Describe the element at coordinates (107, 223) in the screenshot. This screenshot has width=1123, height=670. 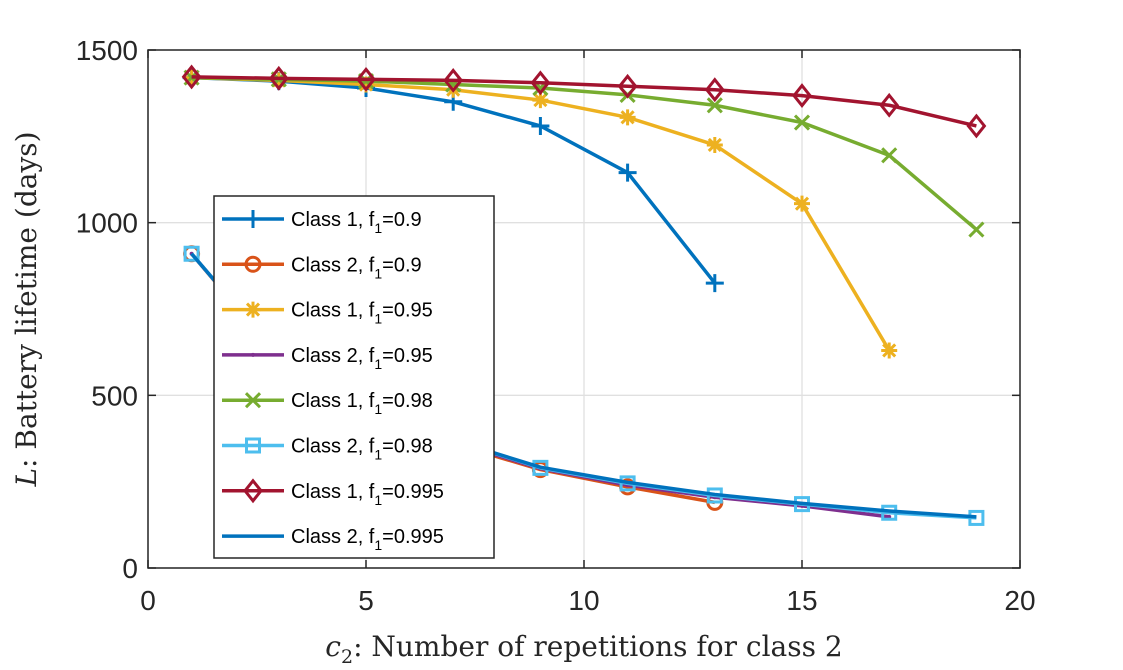
I see `y-tick-label: 1000` at that location.